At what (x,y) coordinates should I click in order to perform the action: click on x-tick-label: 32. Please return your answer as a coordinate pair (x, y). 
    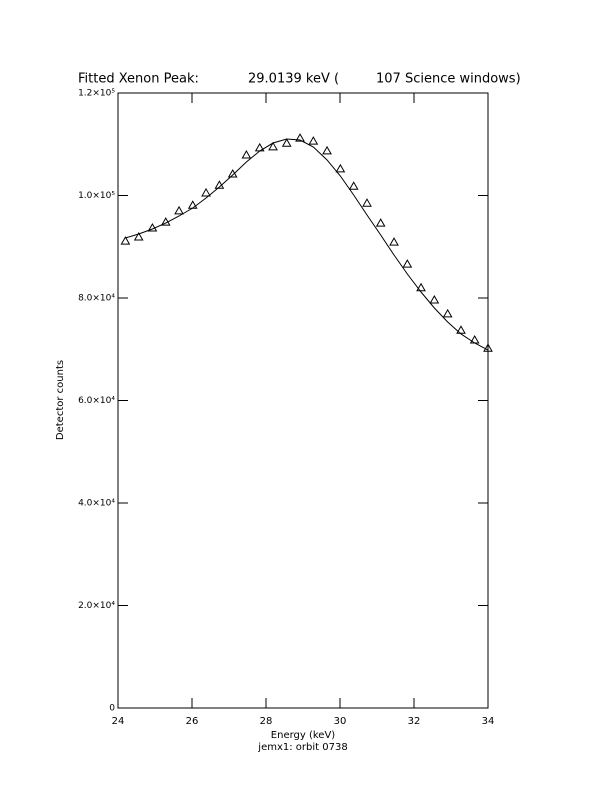
    Looking at the image, I should click on (414, 721).